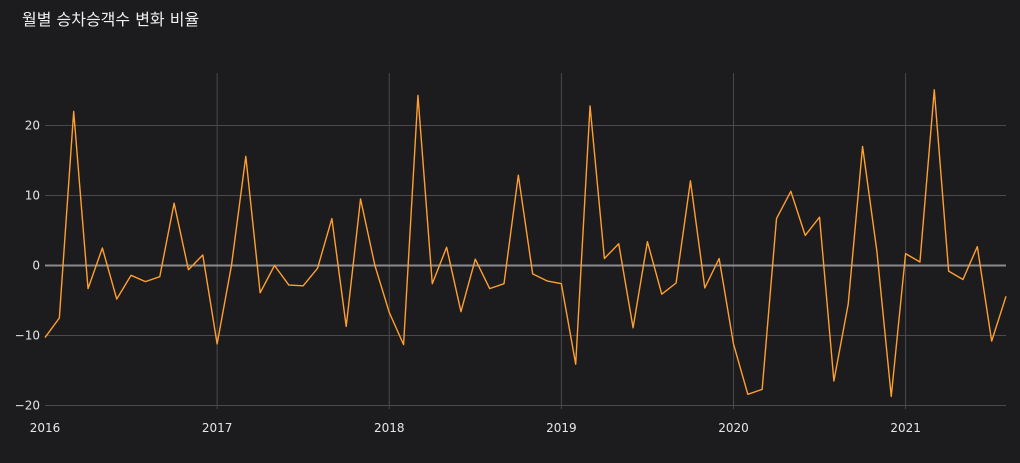 This screenshot has width=1020, height=463. Describe the element at coordinates (32, 126) in the screenshot. I see `y-tick-label: 20` at that location.